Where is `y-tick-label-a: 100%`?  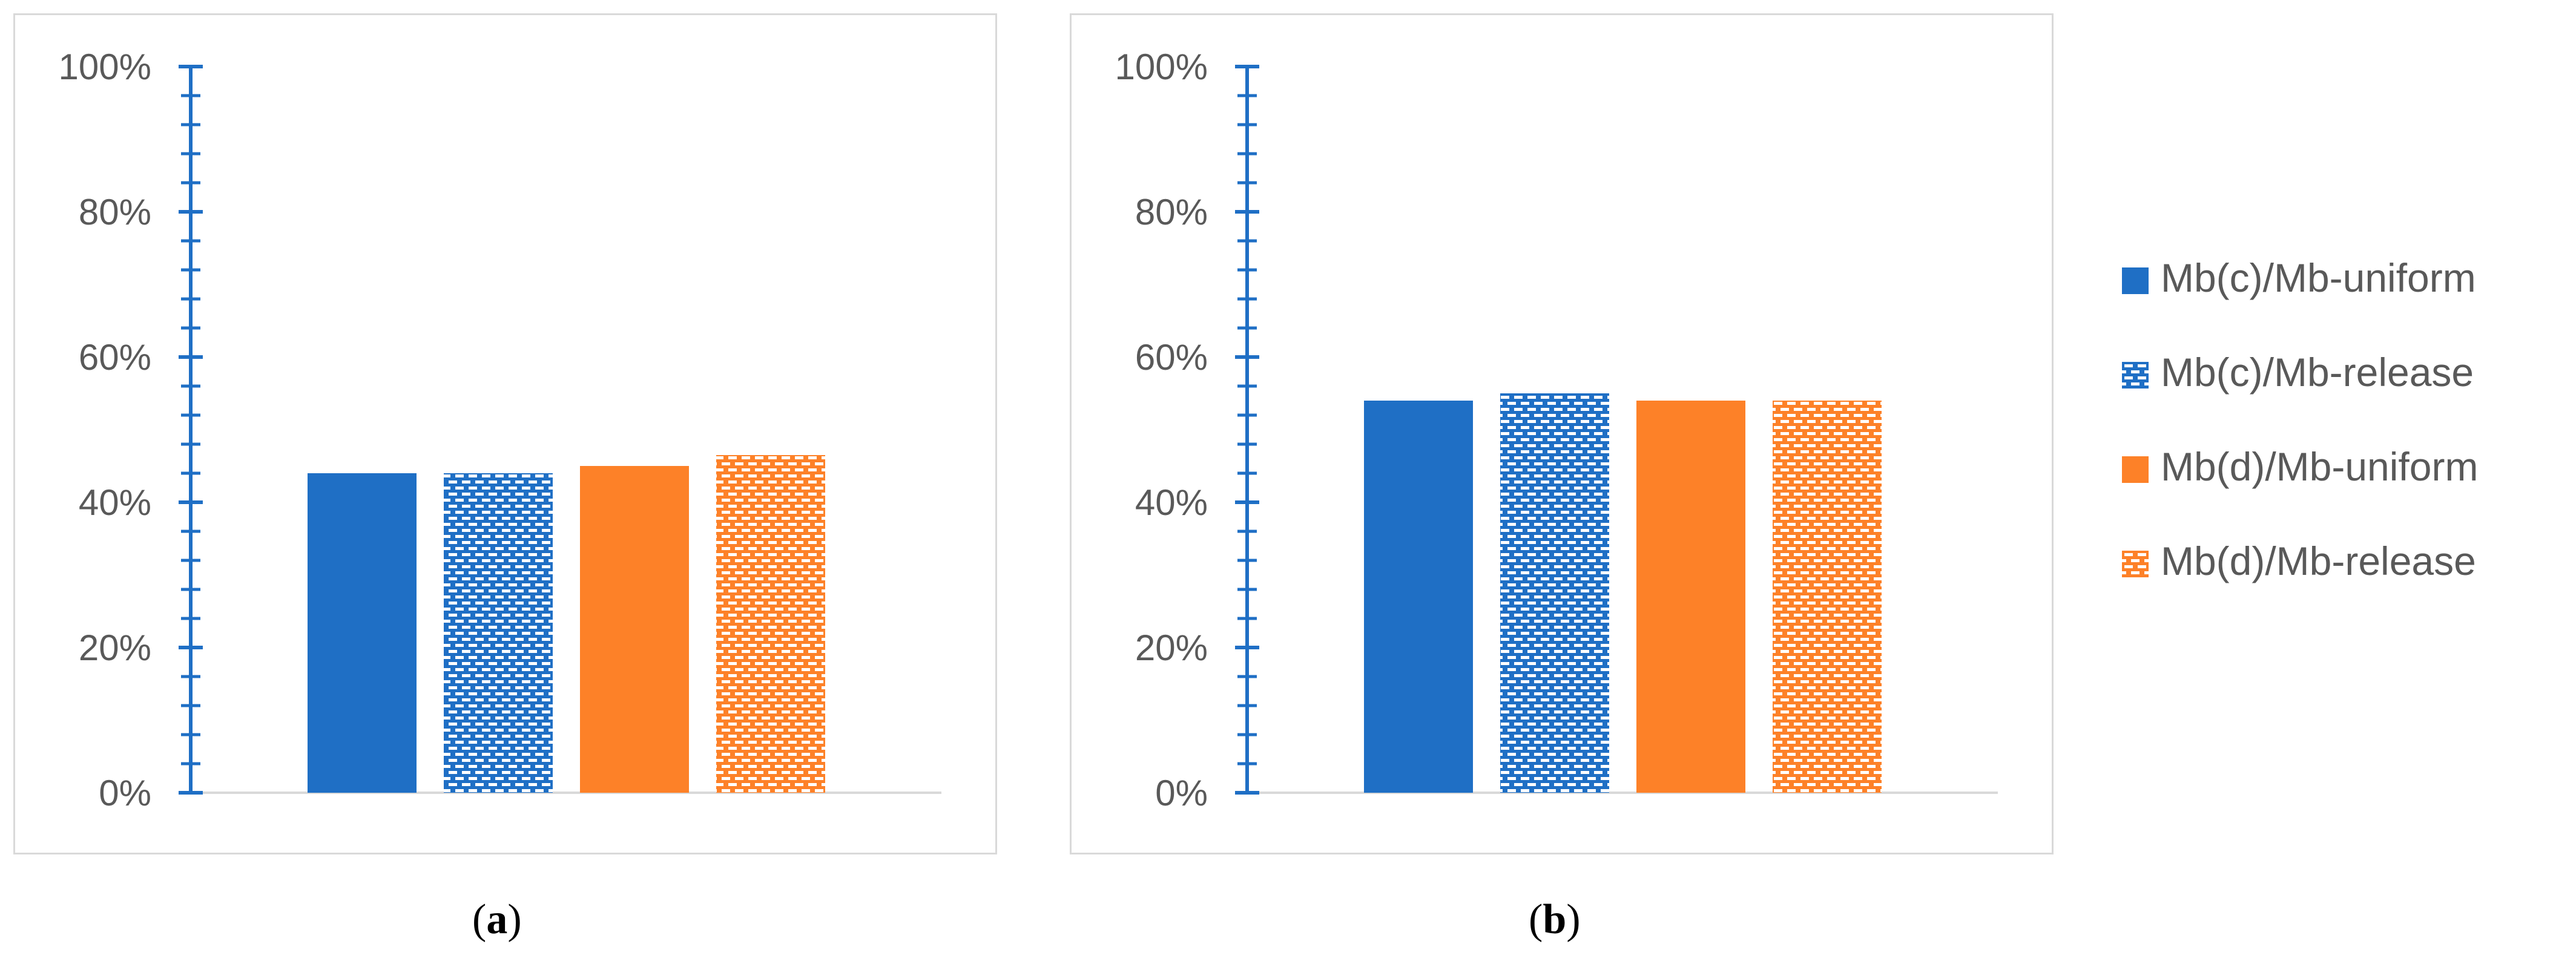 y-tick-label-a: 100% is located at coordinates (105, 67).